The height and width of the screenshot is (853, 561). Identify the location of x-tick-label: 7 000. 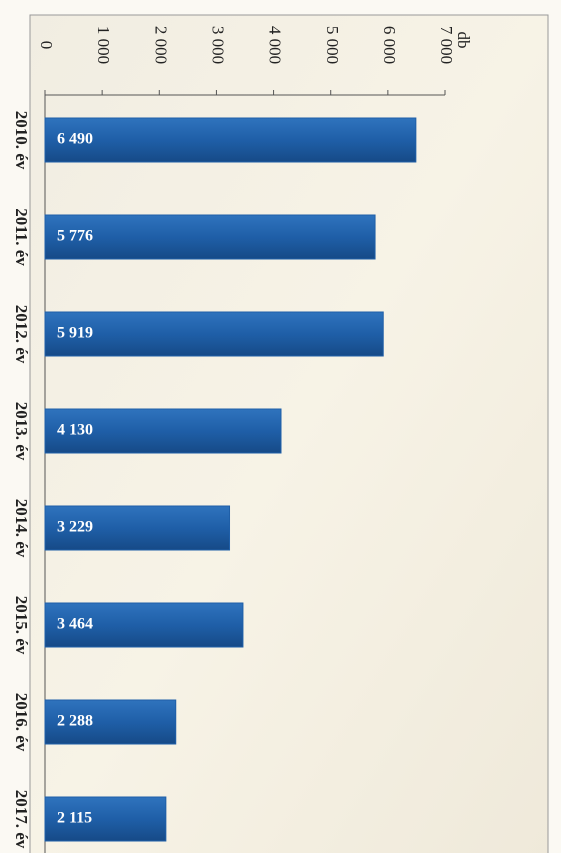
(446, 45).